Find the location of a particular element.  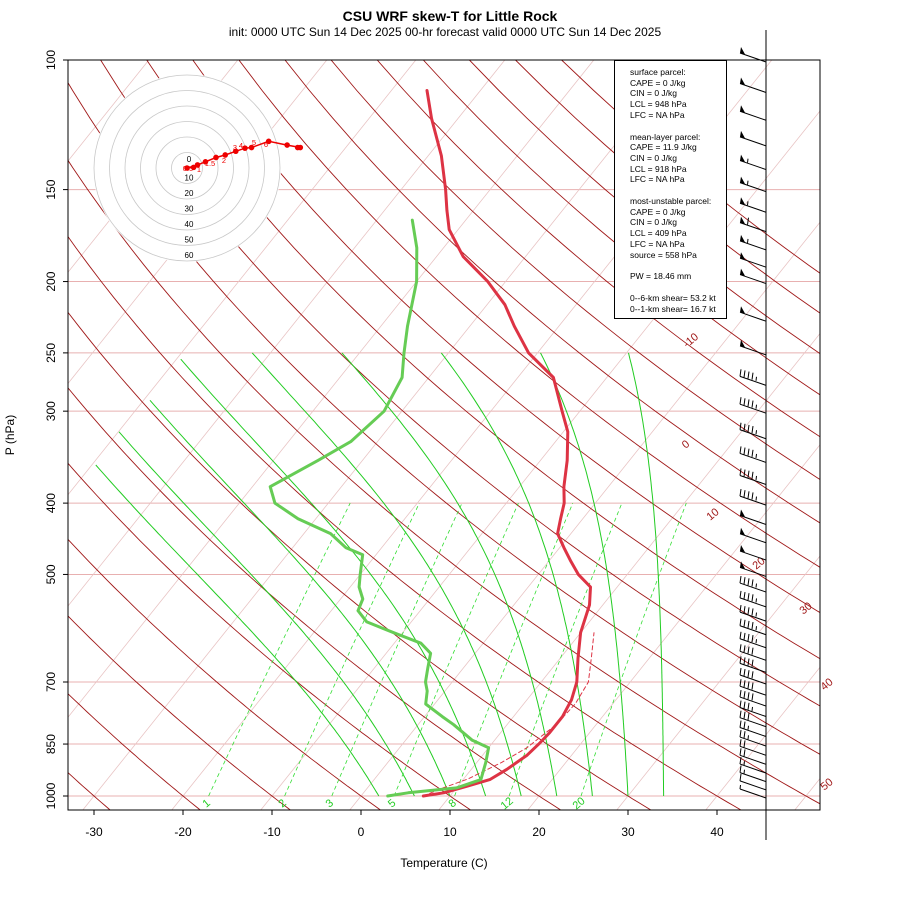

mixing-ratio-label: 2 is located at coordinates (282, 803).